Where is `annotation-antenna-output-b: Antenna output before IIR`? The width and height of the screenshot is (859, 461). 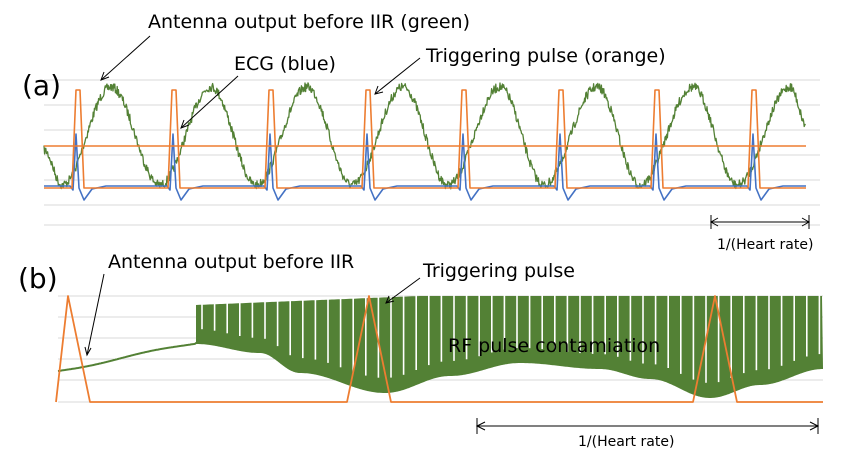
annotation-antenna-output-b: Antenna output before IIR is located at coordinates (231, 262).